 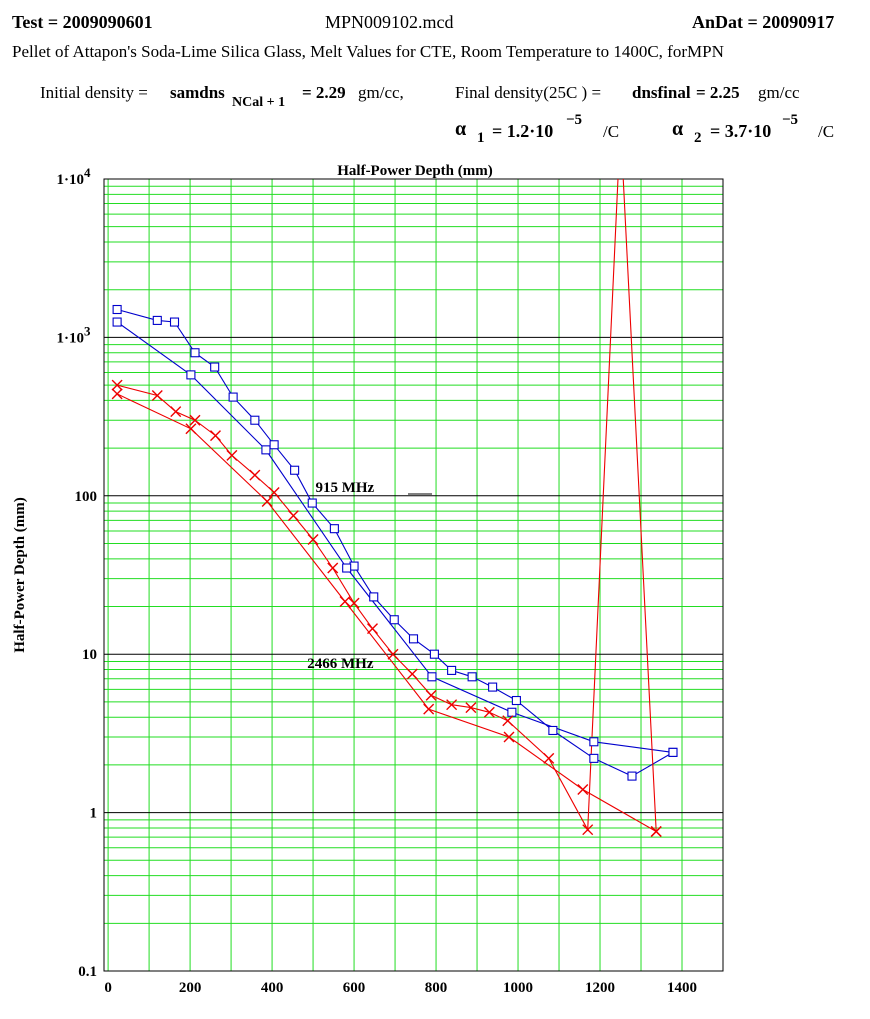 I want to click on file-name: MPN009102.mcd, so click(x=389, y=22).